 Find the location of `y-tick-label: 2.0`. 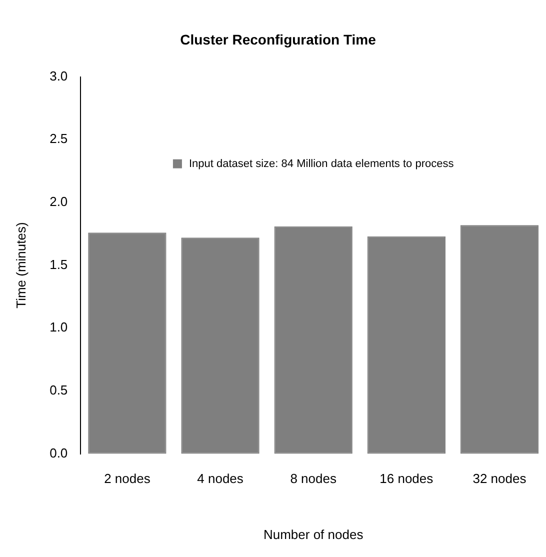

y-tick-label: 2.0 is located at coordinates (59, 202).